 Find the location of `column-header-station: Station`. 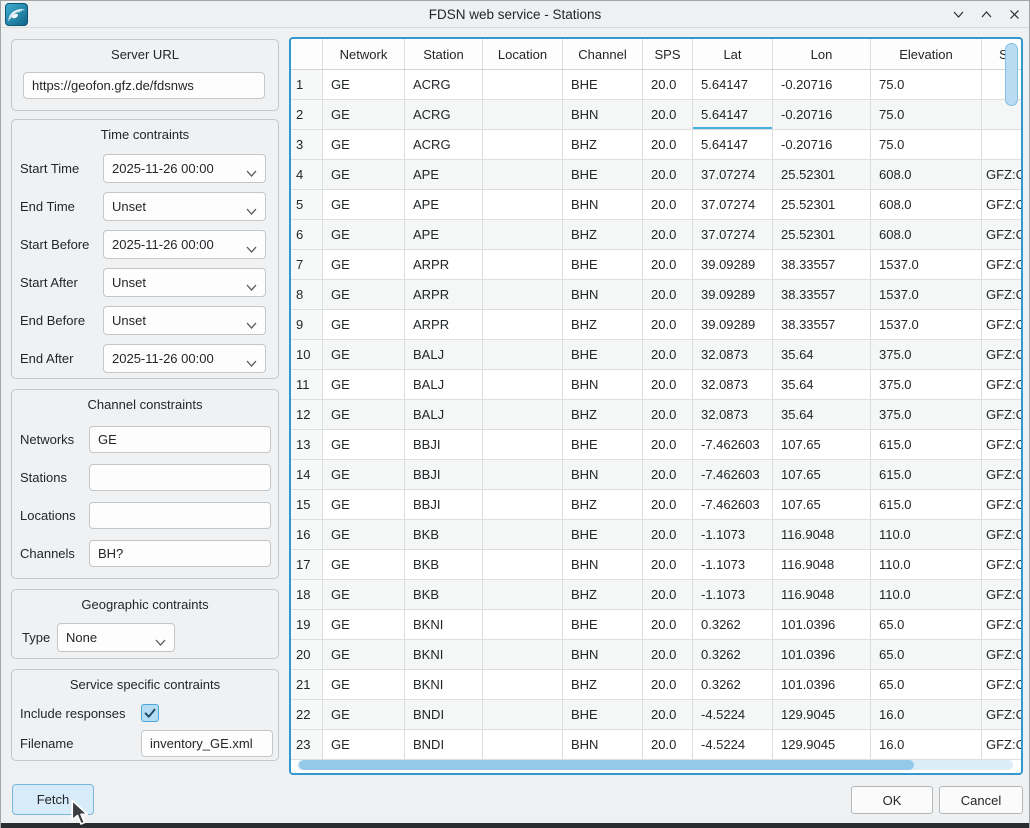

column-header-station: Station is located at coordinates (444, 54).